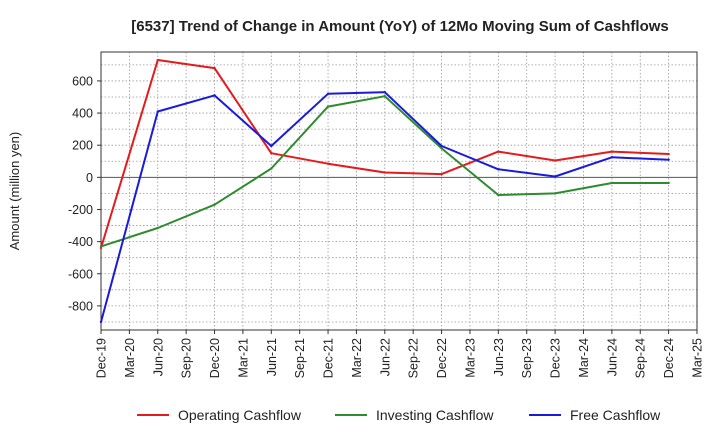 The width and height of the screenshot is (720, 440). Describe the element at coordinates (499, 357) in the screenshot. I see `x-tick-label: Jun-23` at that location.